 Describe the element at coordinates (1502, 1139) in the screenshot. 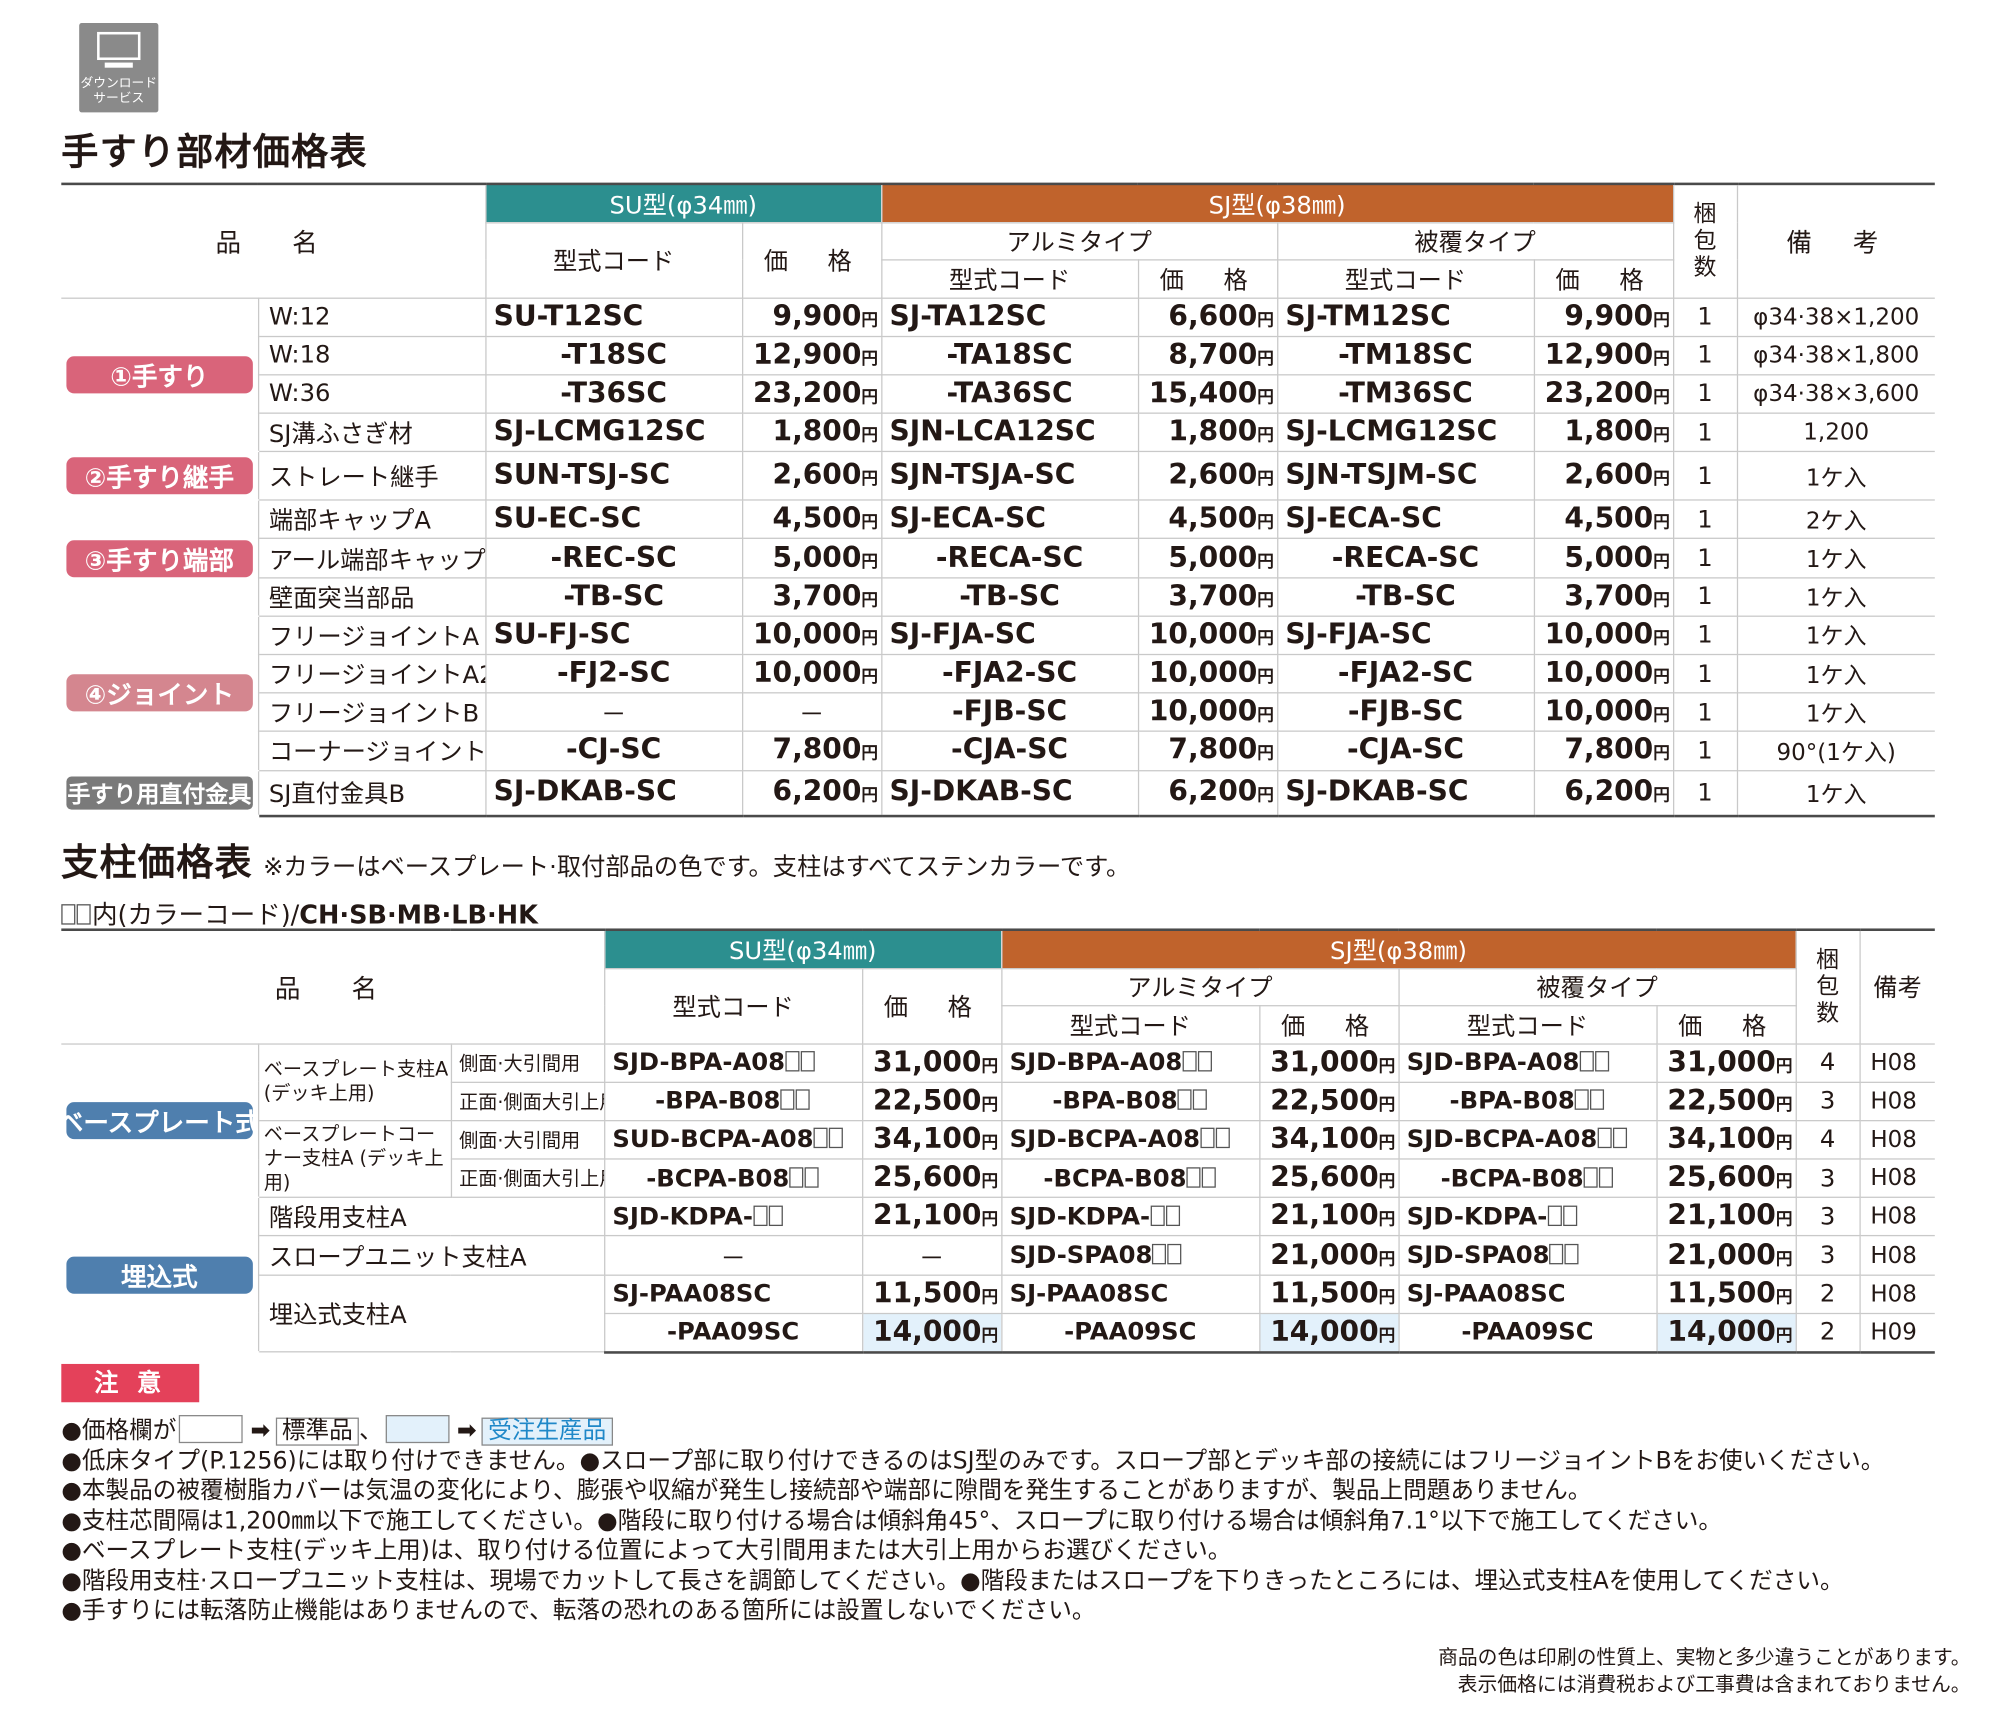

I see `model-code-text: SJD-BCPA-A08` at that location.